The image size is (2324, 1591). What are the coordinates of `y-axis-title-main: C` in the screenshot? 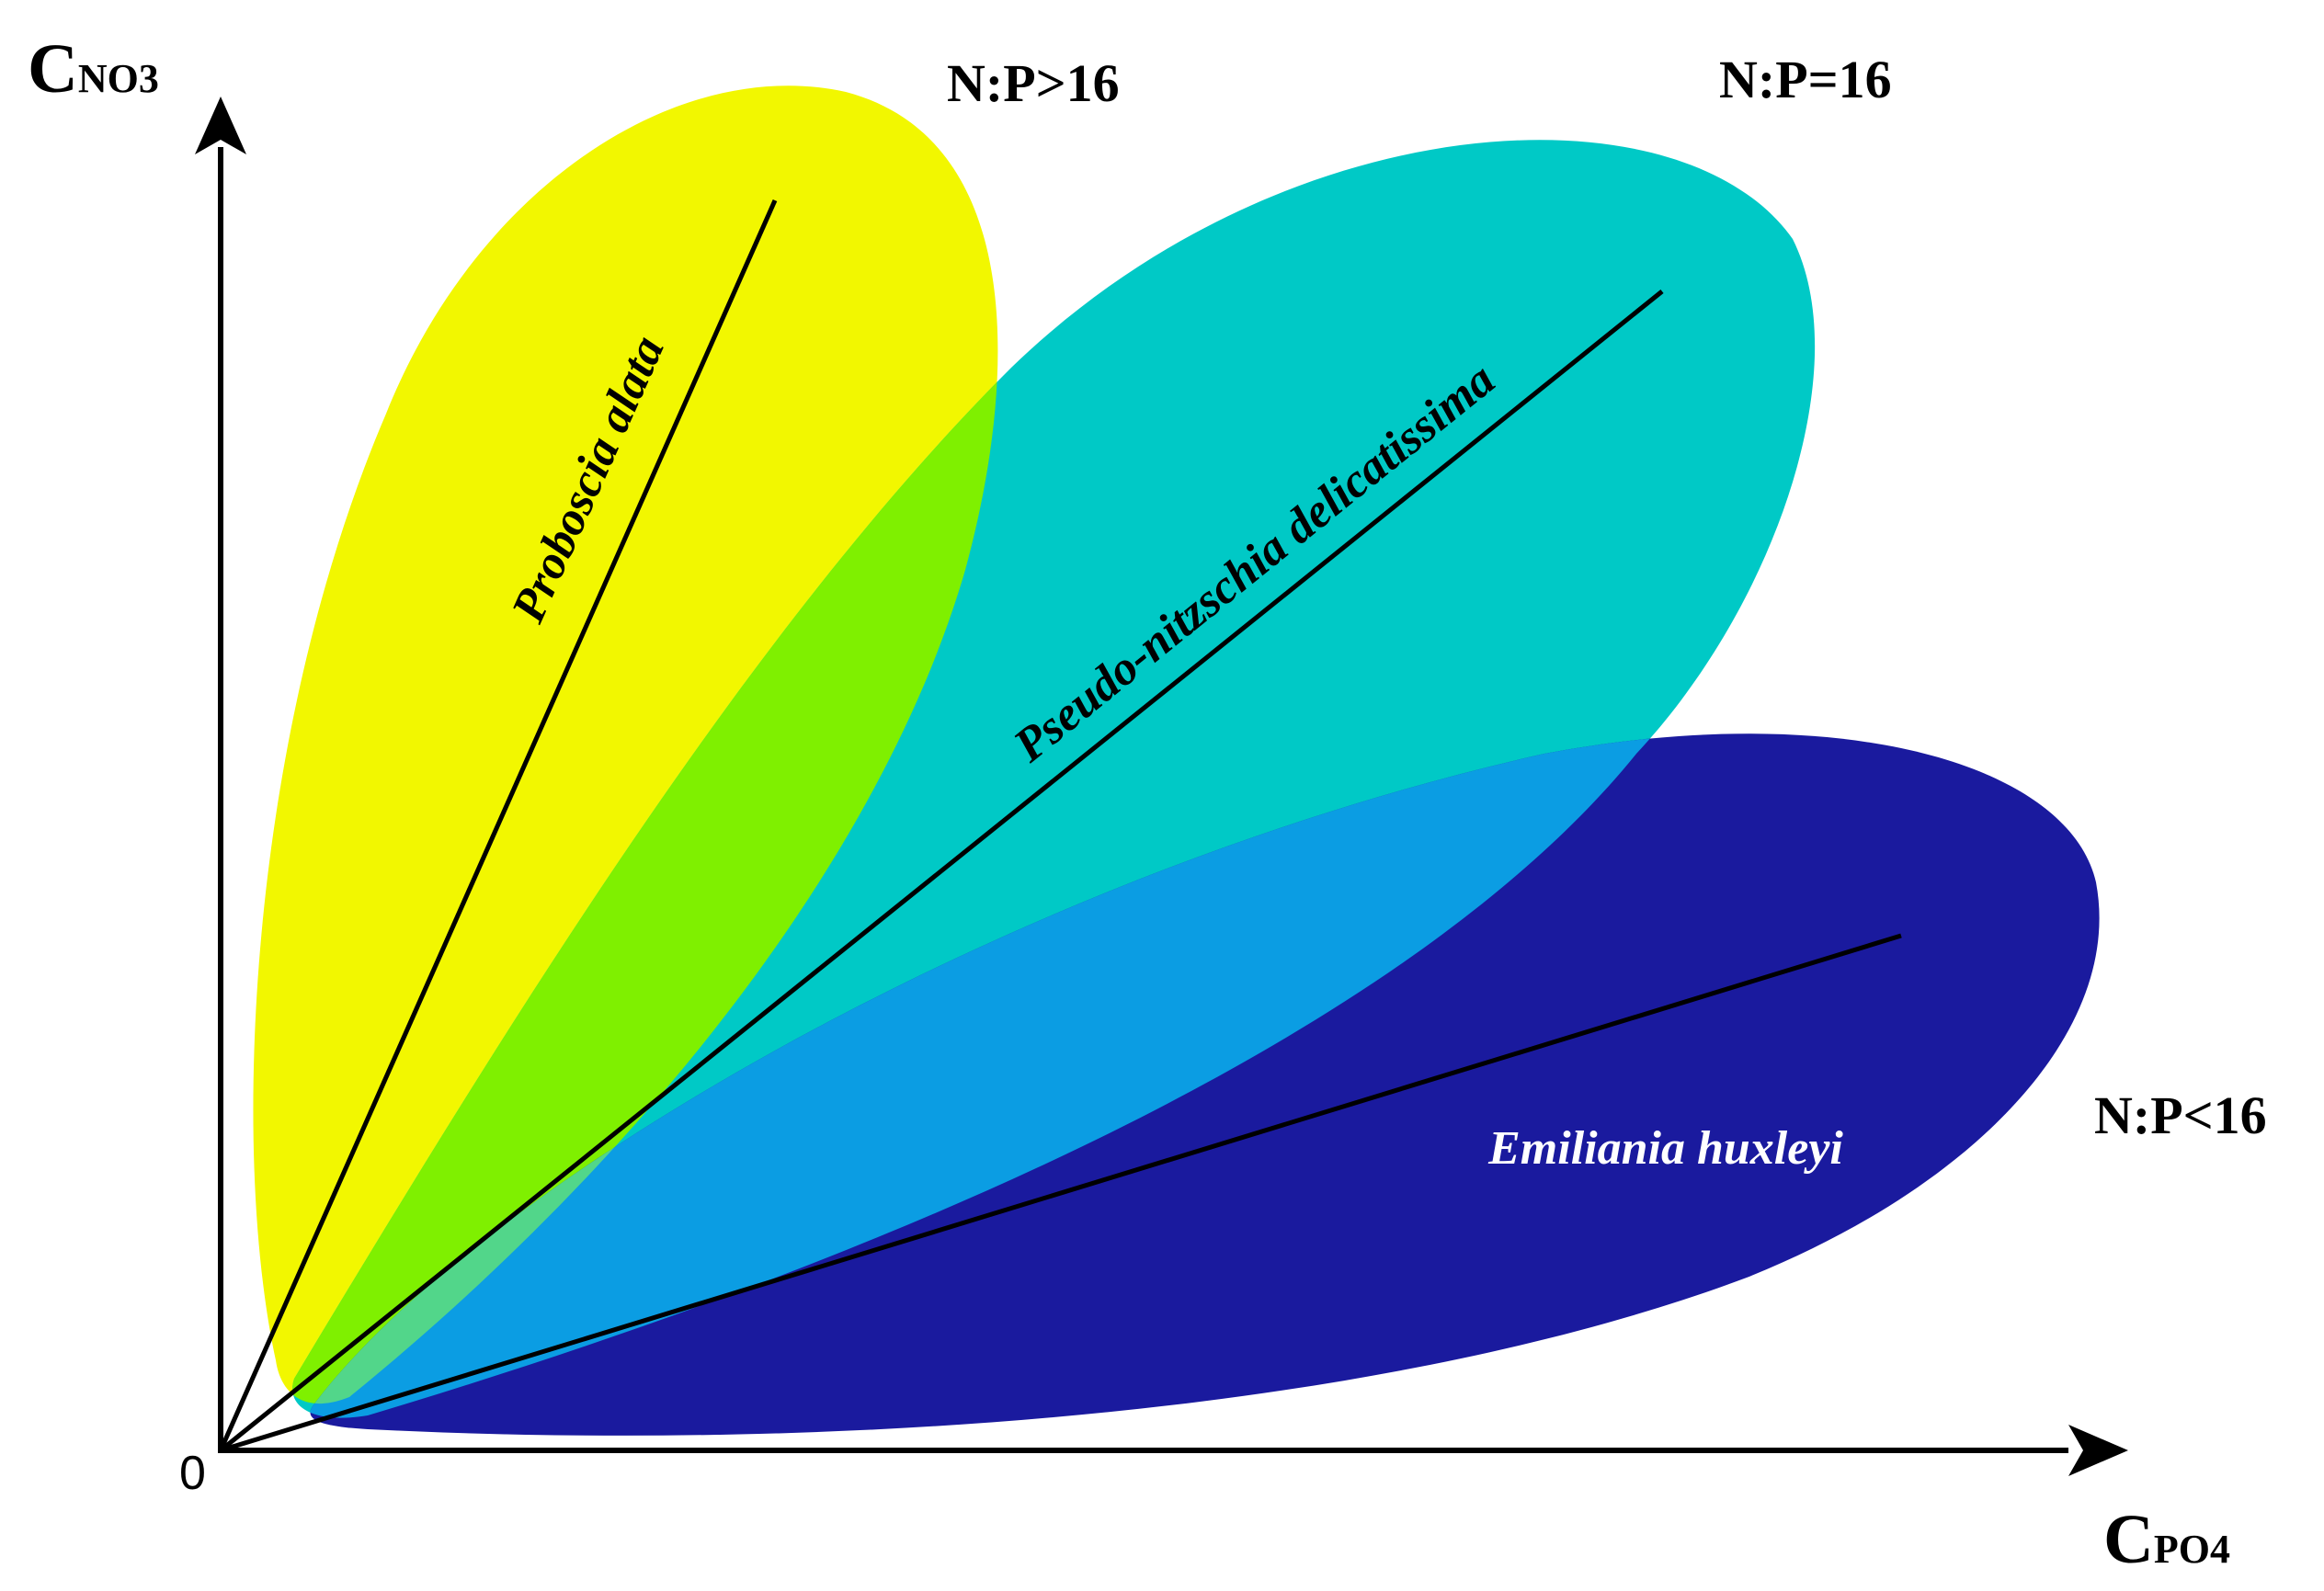 It's located at (53, 69).